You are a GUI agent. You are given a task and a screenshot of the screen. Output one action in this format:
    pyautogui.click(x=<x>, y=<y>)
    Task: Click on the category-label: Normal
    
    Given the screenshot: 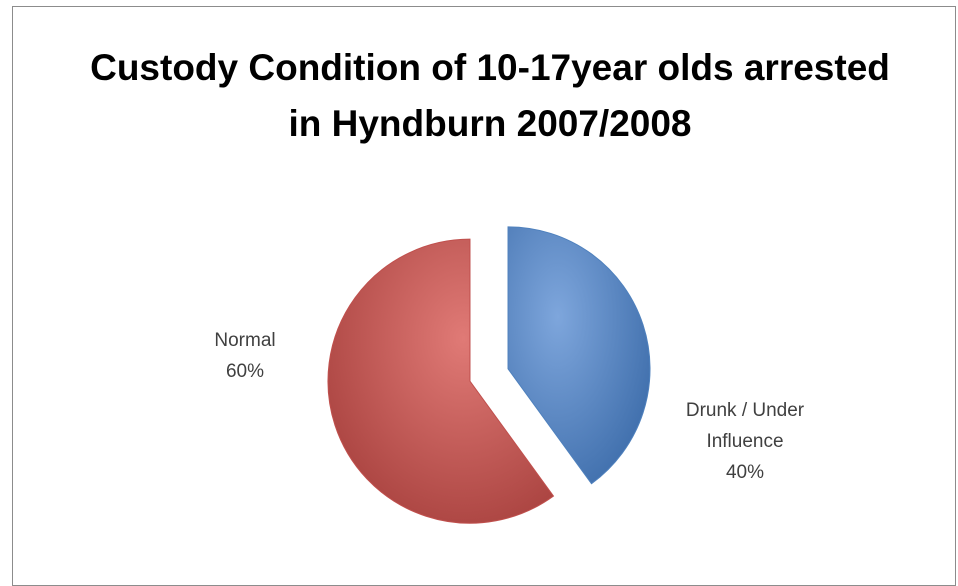 What is the action you would take?
    pyautogui.click(x=245, y=340)
    